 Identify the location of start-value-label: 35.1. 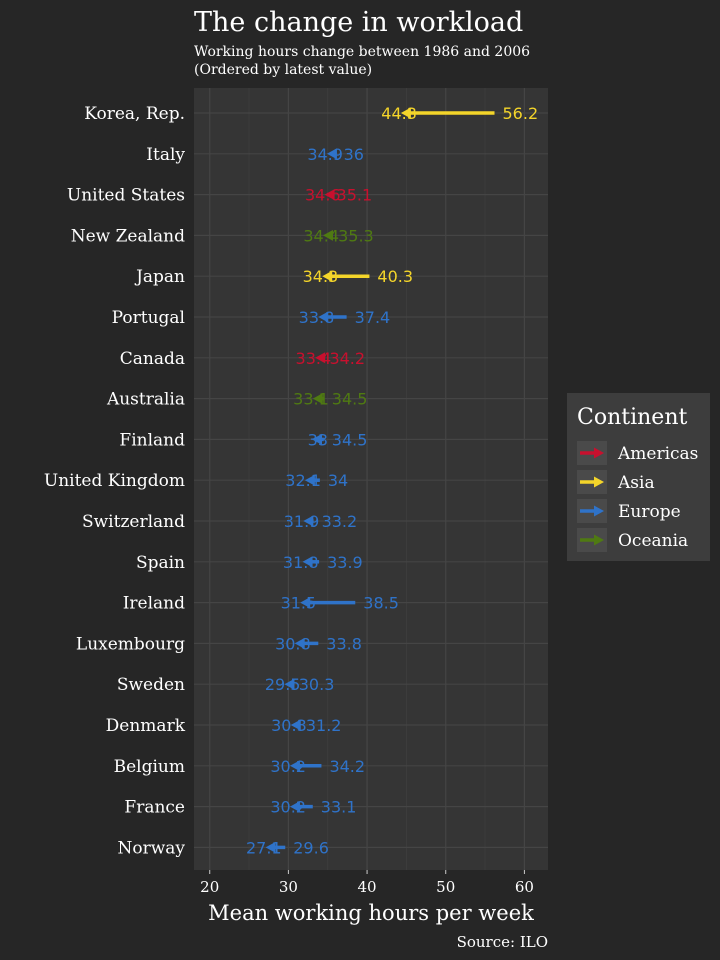
(355, 195).